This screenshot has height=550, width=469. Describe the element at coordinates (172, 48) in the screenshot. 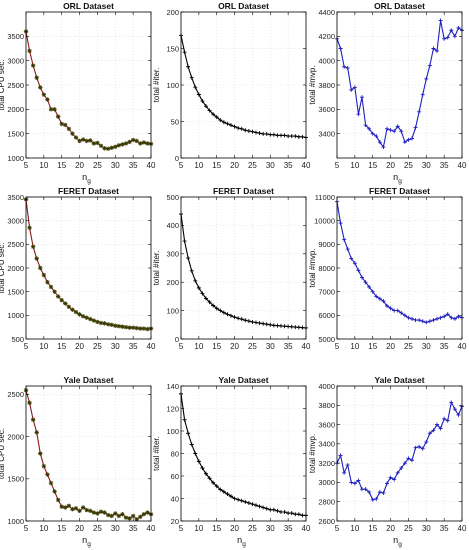

I see `y-tick-label: 150` at that location.